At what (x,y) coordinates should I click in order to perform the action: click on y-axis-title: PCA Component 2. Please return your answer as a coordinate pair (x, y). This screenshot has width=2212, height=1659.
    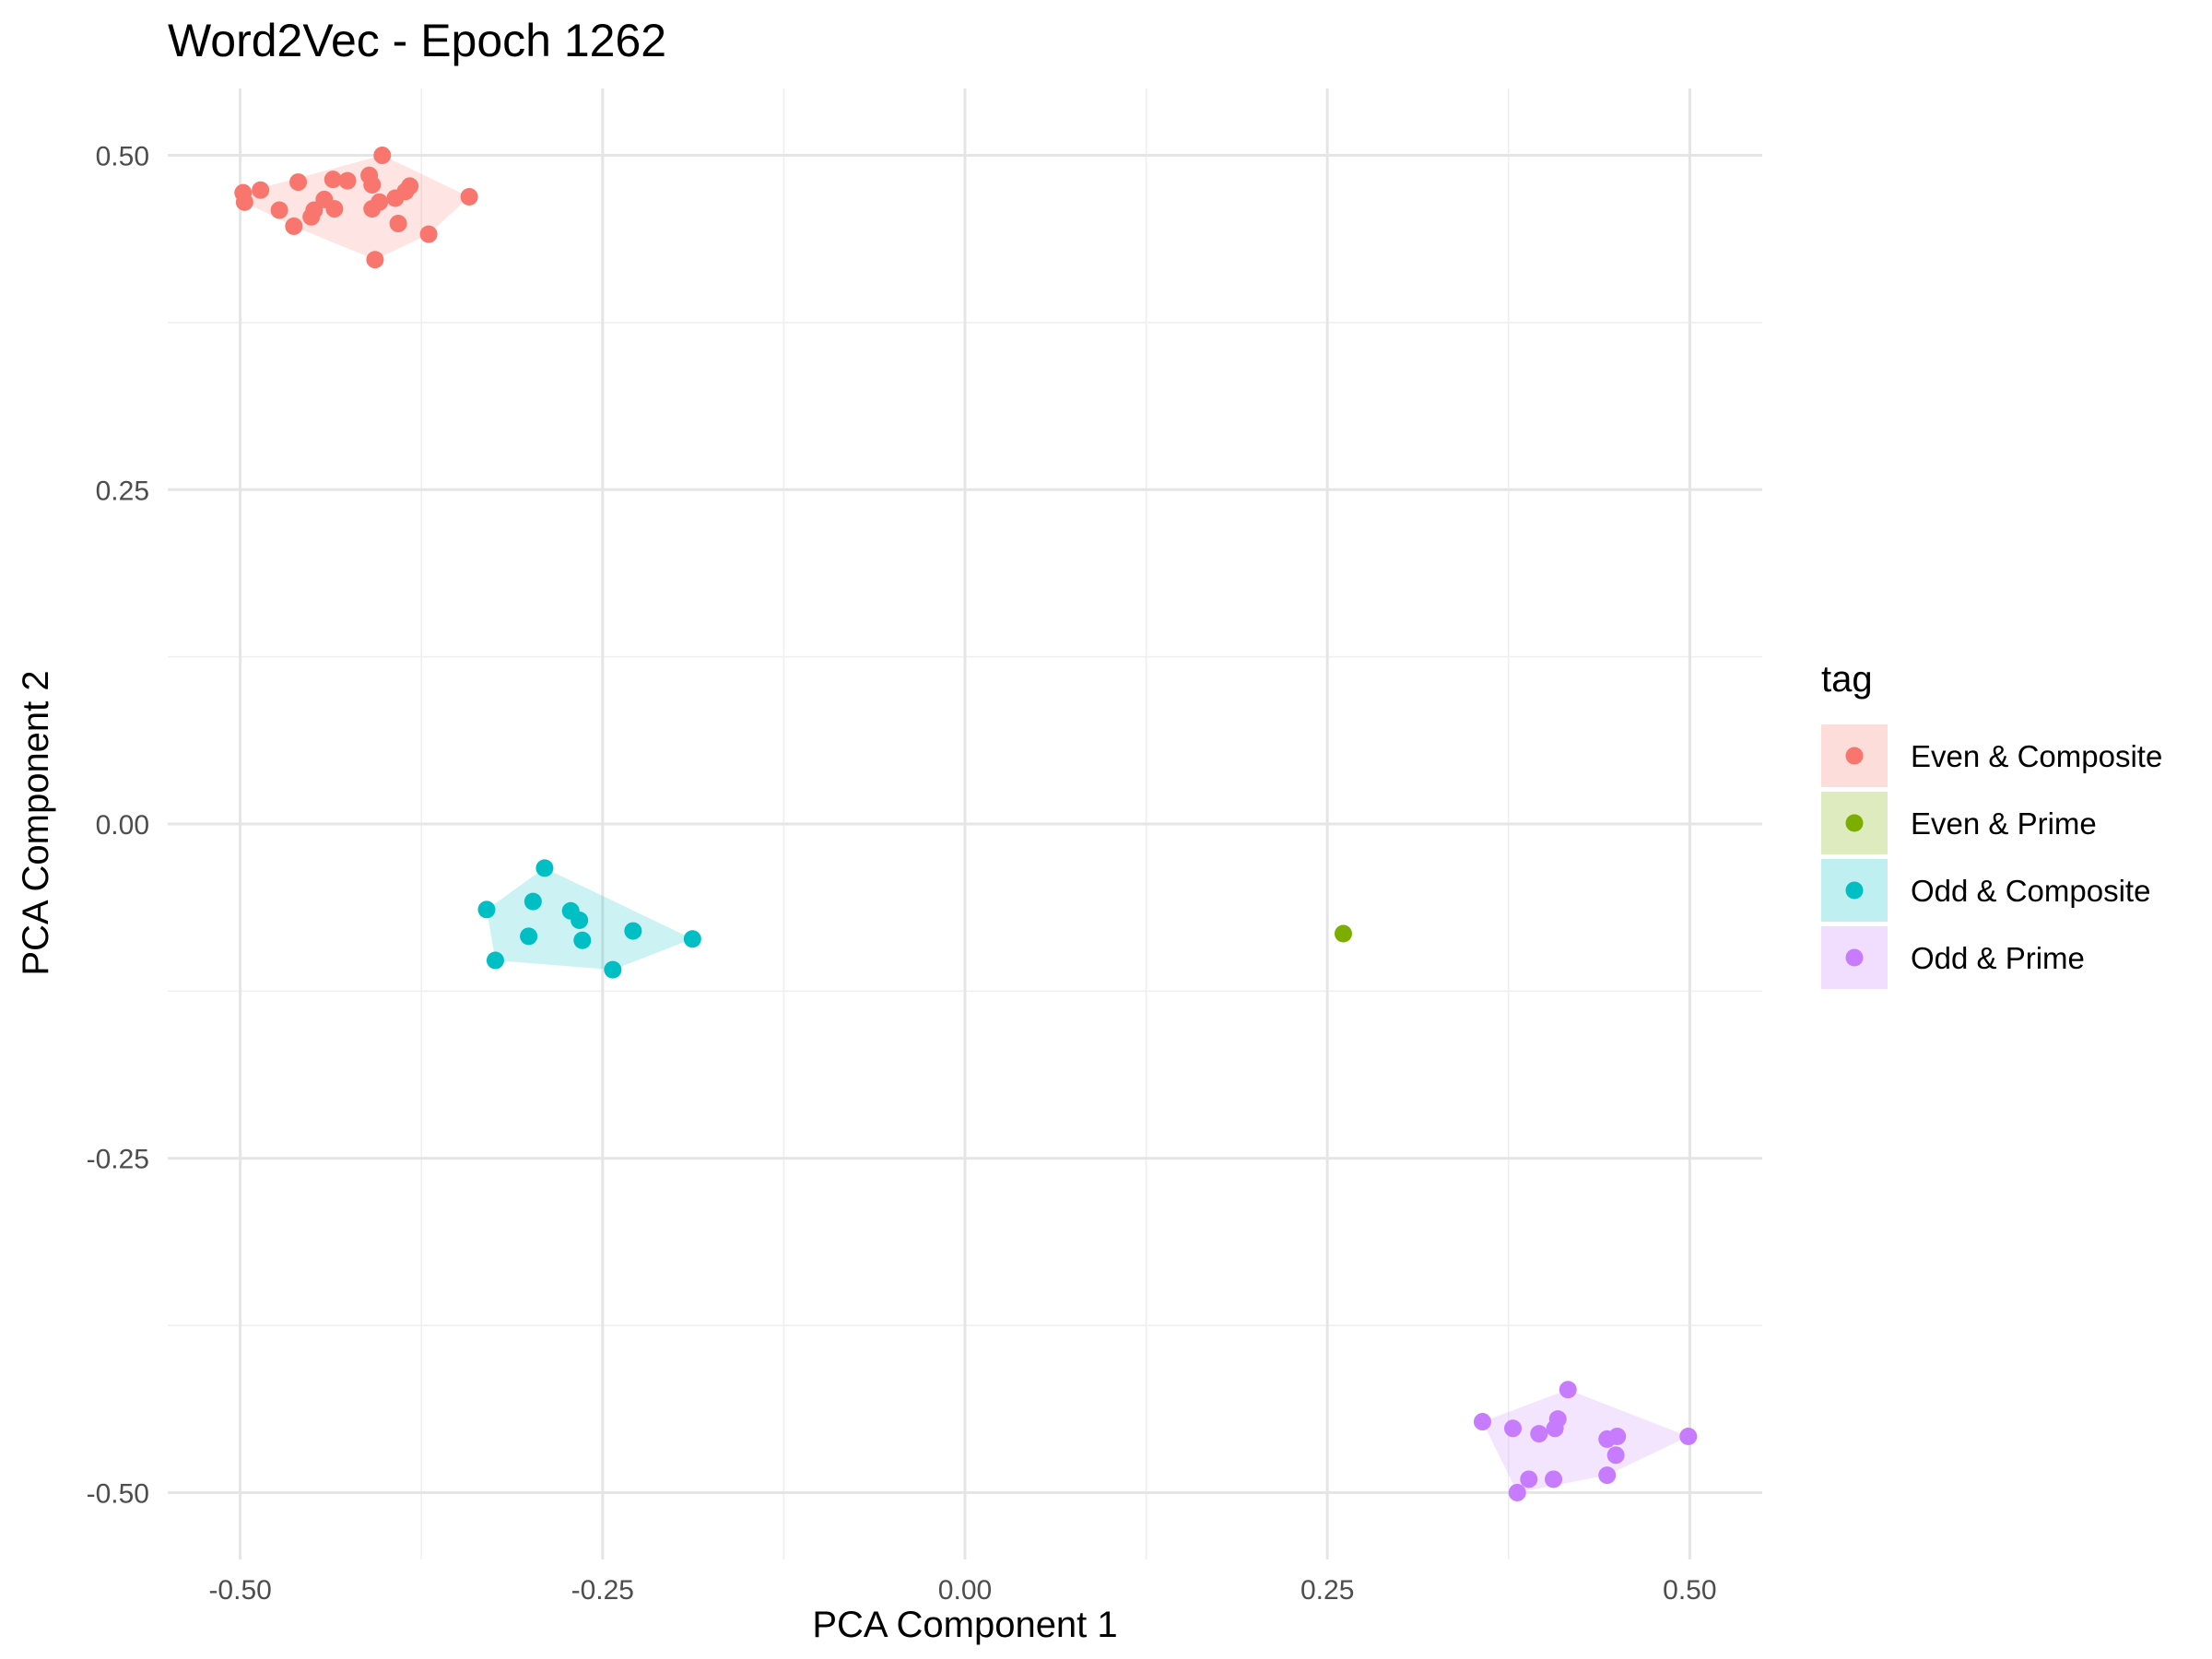
    Looking at the image, I should click on (36, 822).